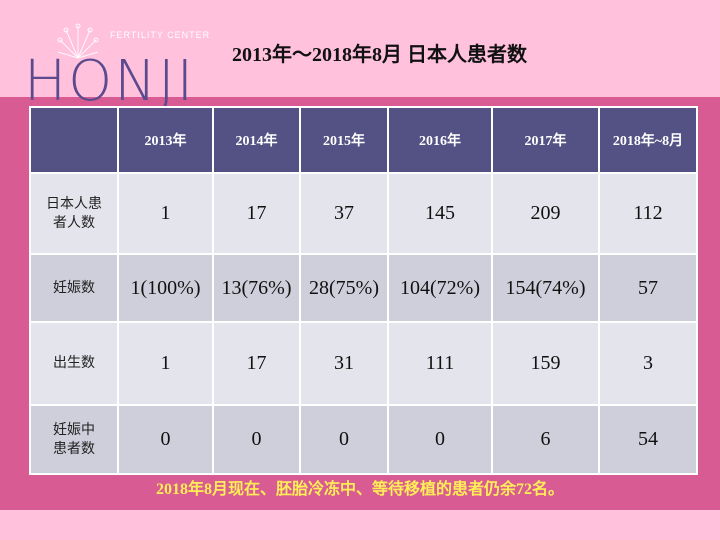 The height and width of the screenshot is (540, 720). What do you see at coordinates (648, 288) in the screenshot?
I see `table-cell: 57` at bounding box center [648, 288].